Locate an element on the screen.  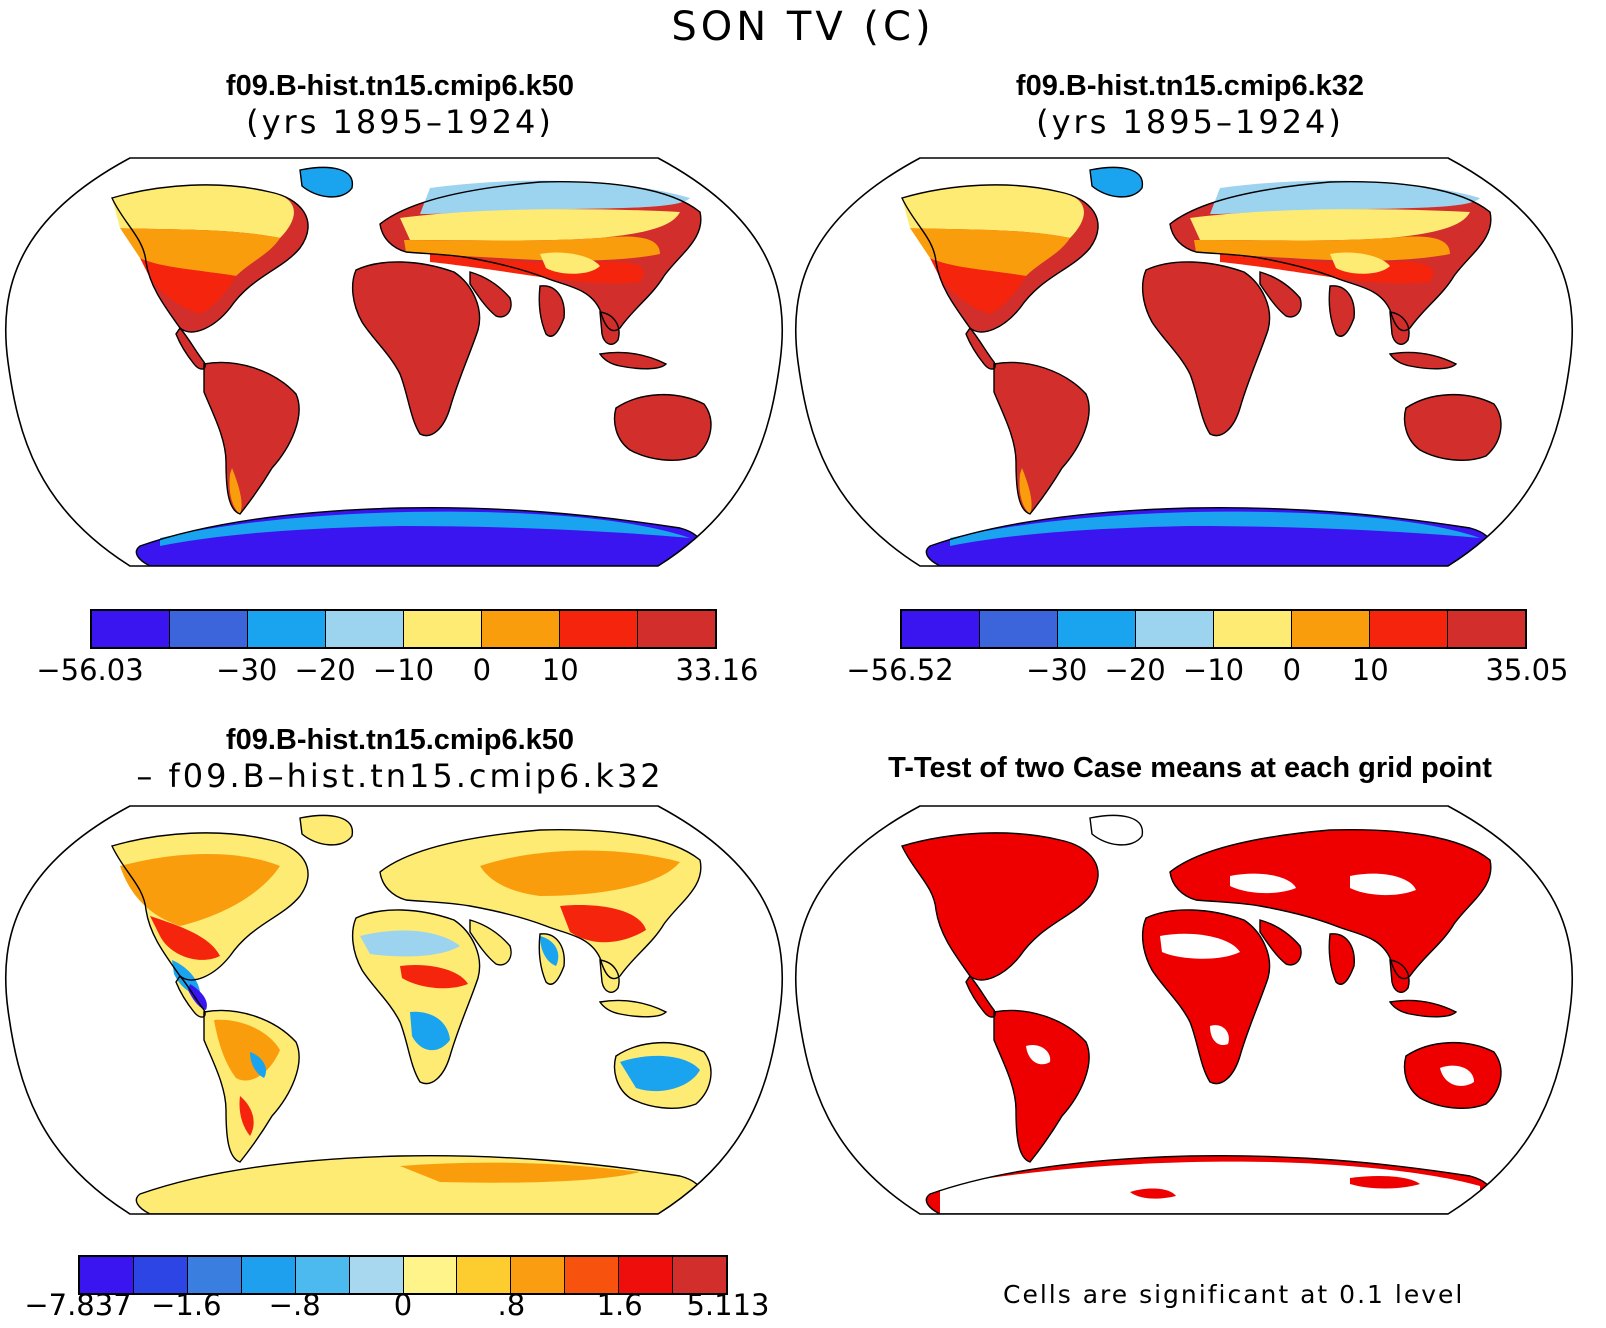
coastline-australia is located at coordinates (1452, 1075).